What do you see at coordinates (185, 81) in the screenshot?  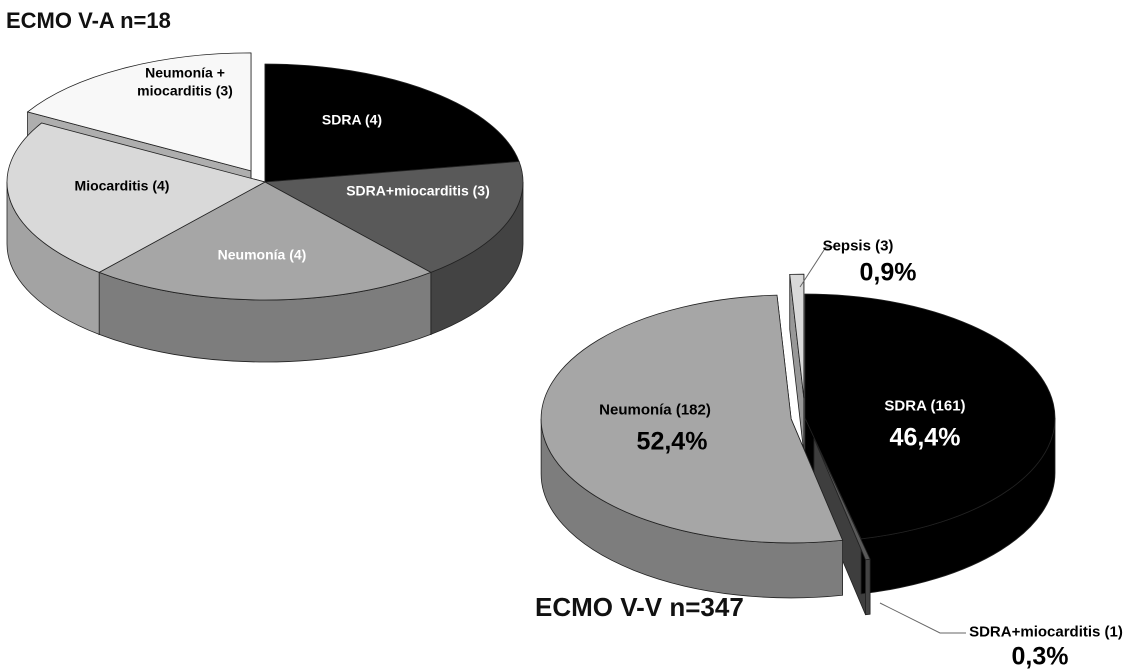 I see `slice-label: Neumonía + miocarditis (3)` at bounding box center [185, 81].